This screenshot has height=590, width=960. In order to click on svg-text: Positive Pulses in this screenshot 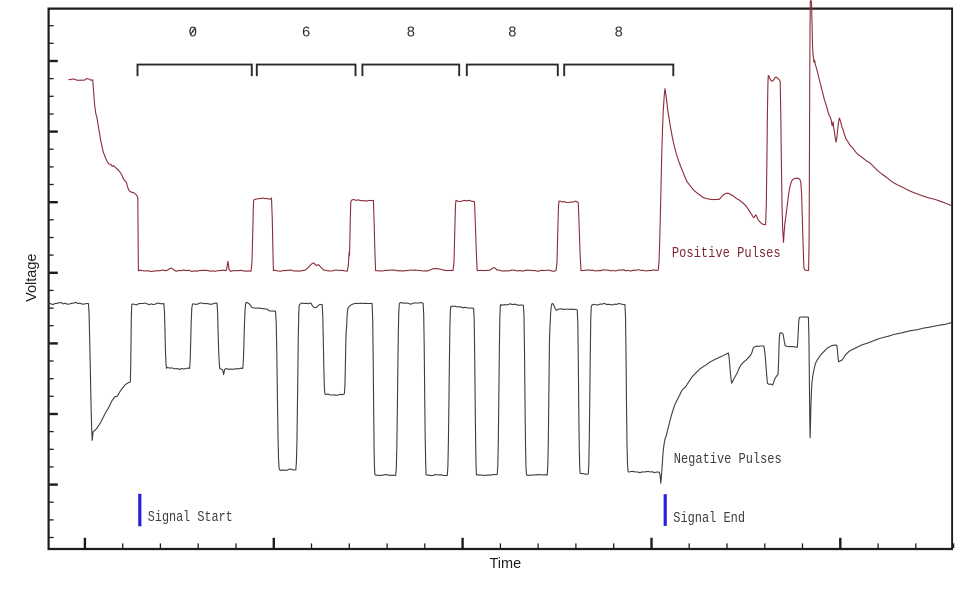, I will do `click(726, 254)`.